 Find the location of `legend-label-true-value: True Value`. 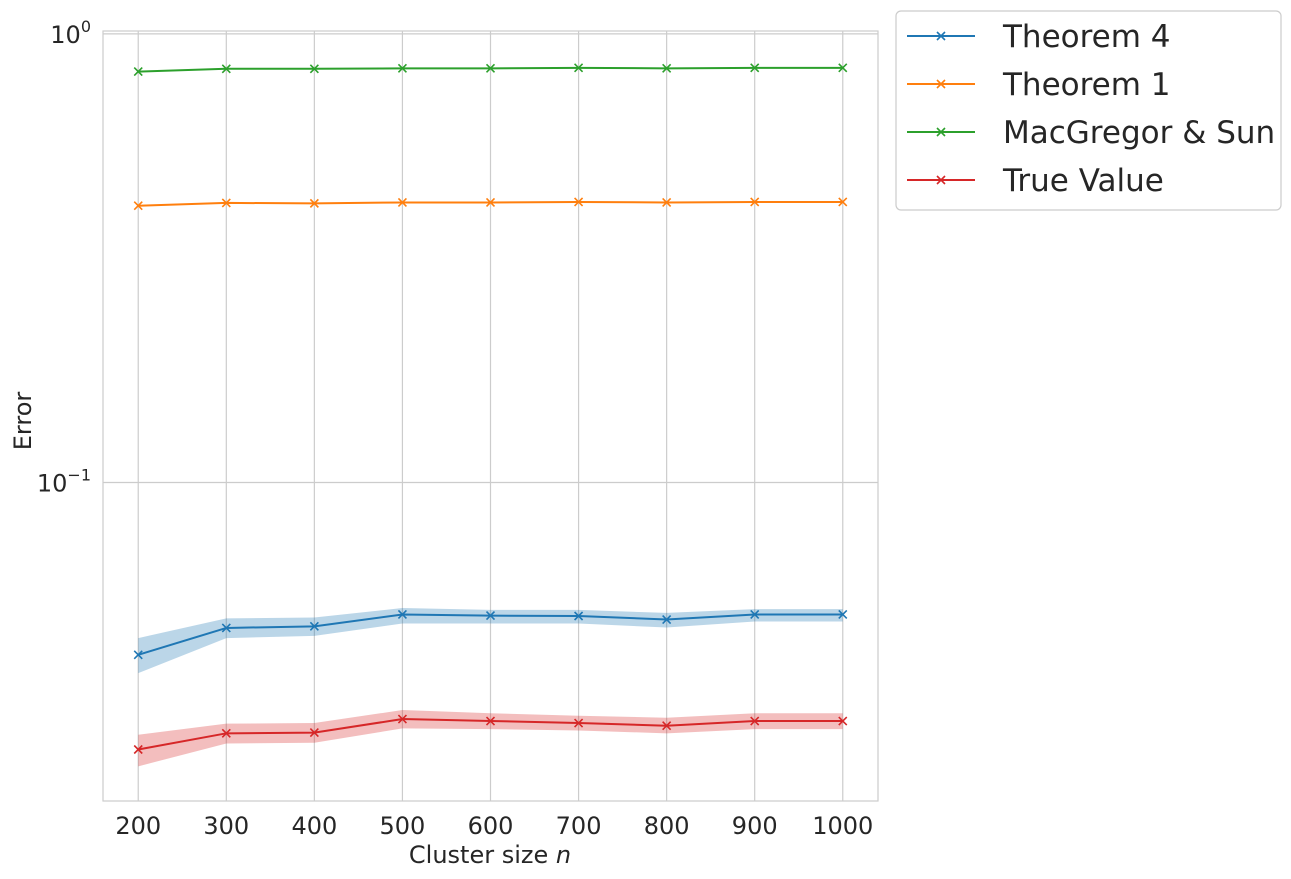

legend-label-true-value: True Value is located at coordinates (1083, 181).